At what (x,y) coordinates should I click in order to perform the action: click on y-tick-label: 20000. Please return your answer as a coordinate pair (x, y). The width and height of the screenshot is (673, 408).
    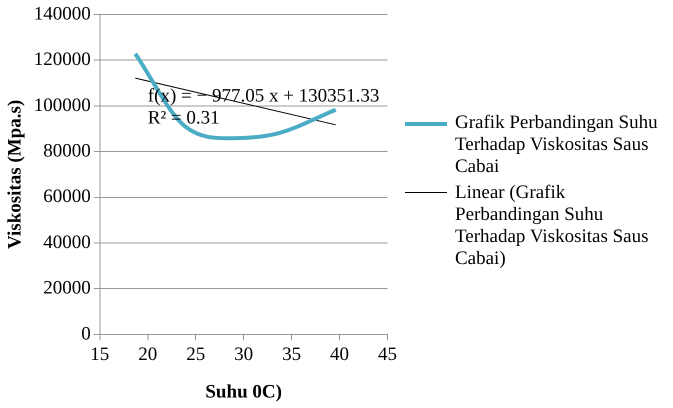
    Looking at the image, I should click on (67, 288).